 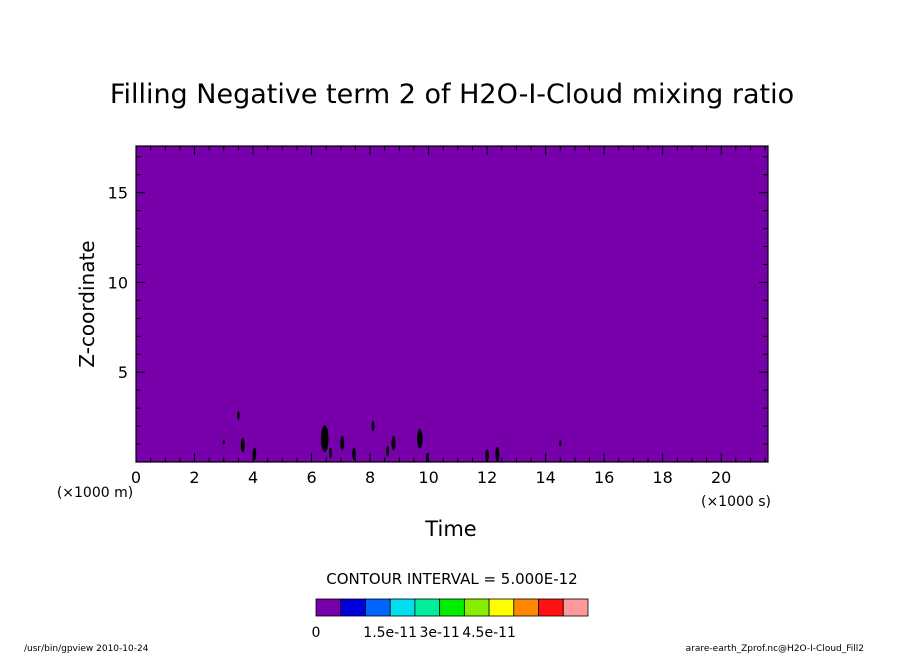 What do you see at coordinates (390, 633) in the screenshot?
I see `colorbar-label: 1.5e-11` at bounding box center [390, 633].